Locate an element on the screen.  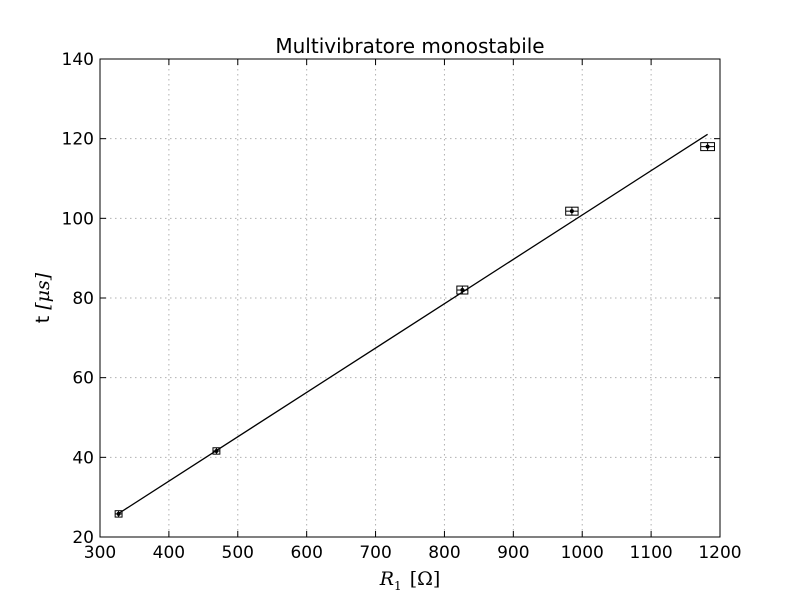
x-tick-label: 1000 is located at coordinates (582, 553).